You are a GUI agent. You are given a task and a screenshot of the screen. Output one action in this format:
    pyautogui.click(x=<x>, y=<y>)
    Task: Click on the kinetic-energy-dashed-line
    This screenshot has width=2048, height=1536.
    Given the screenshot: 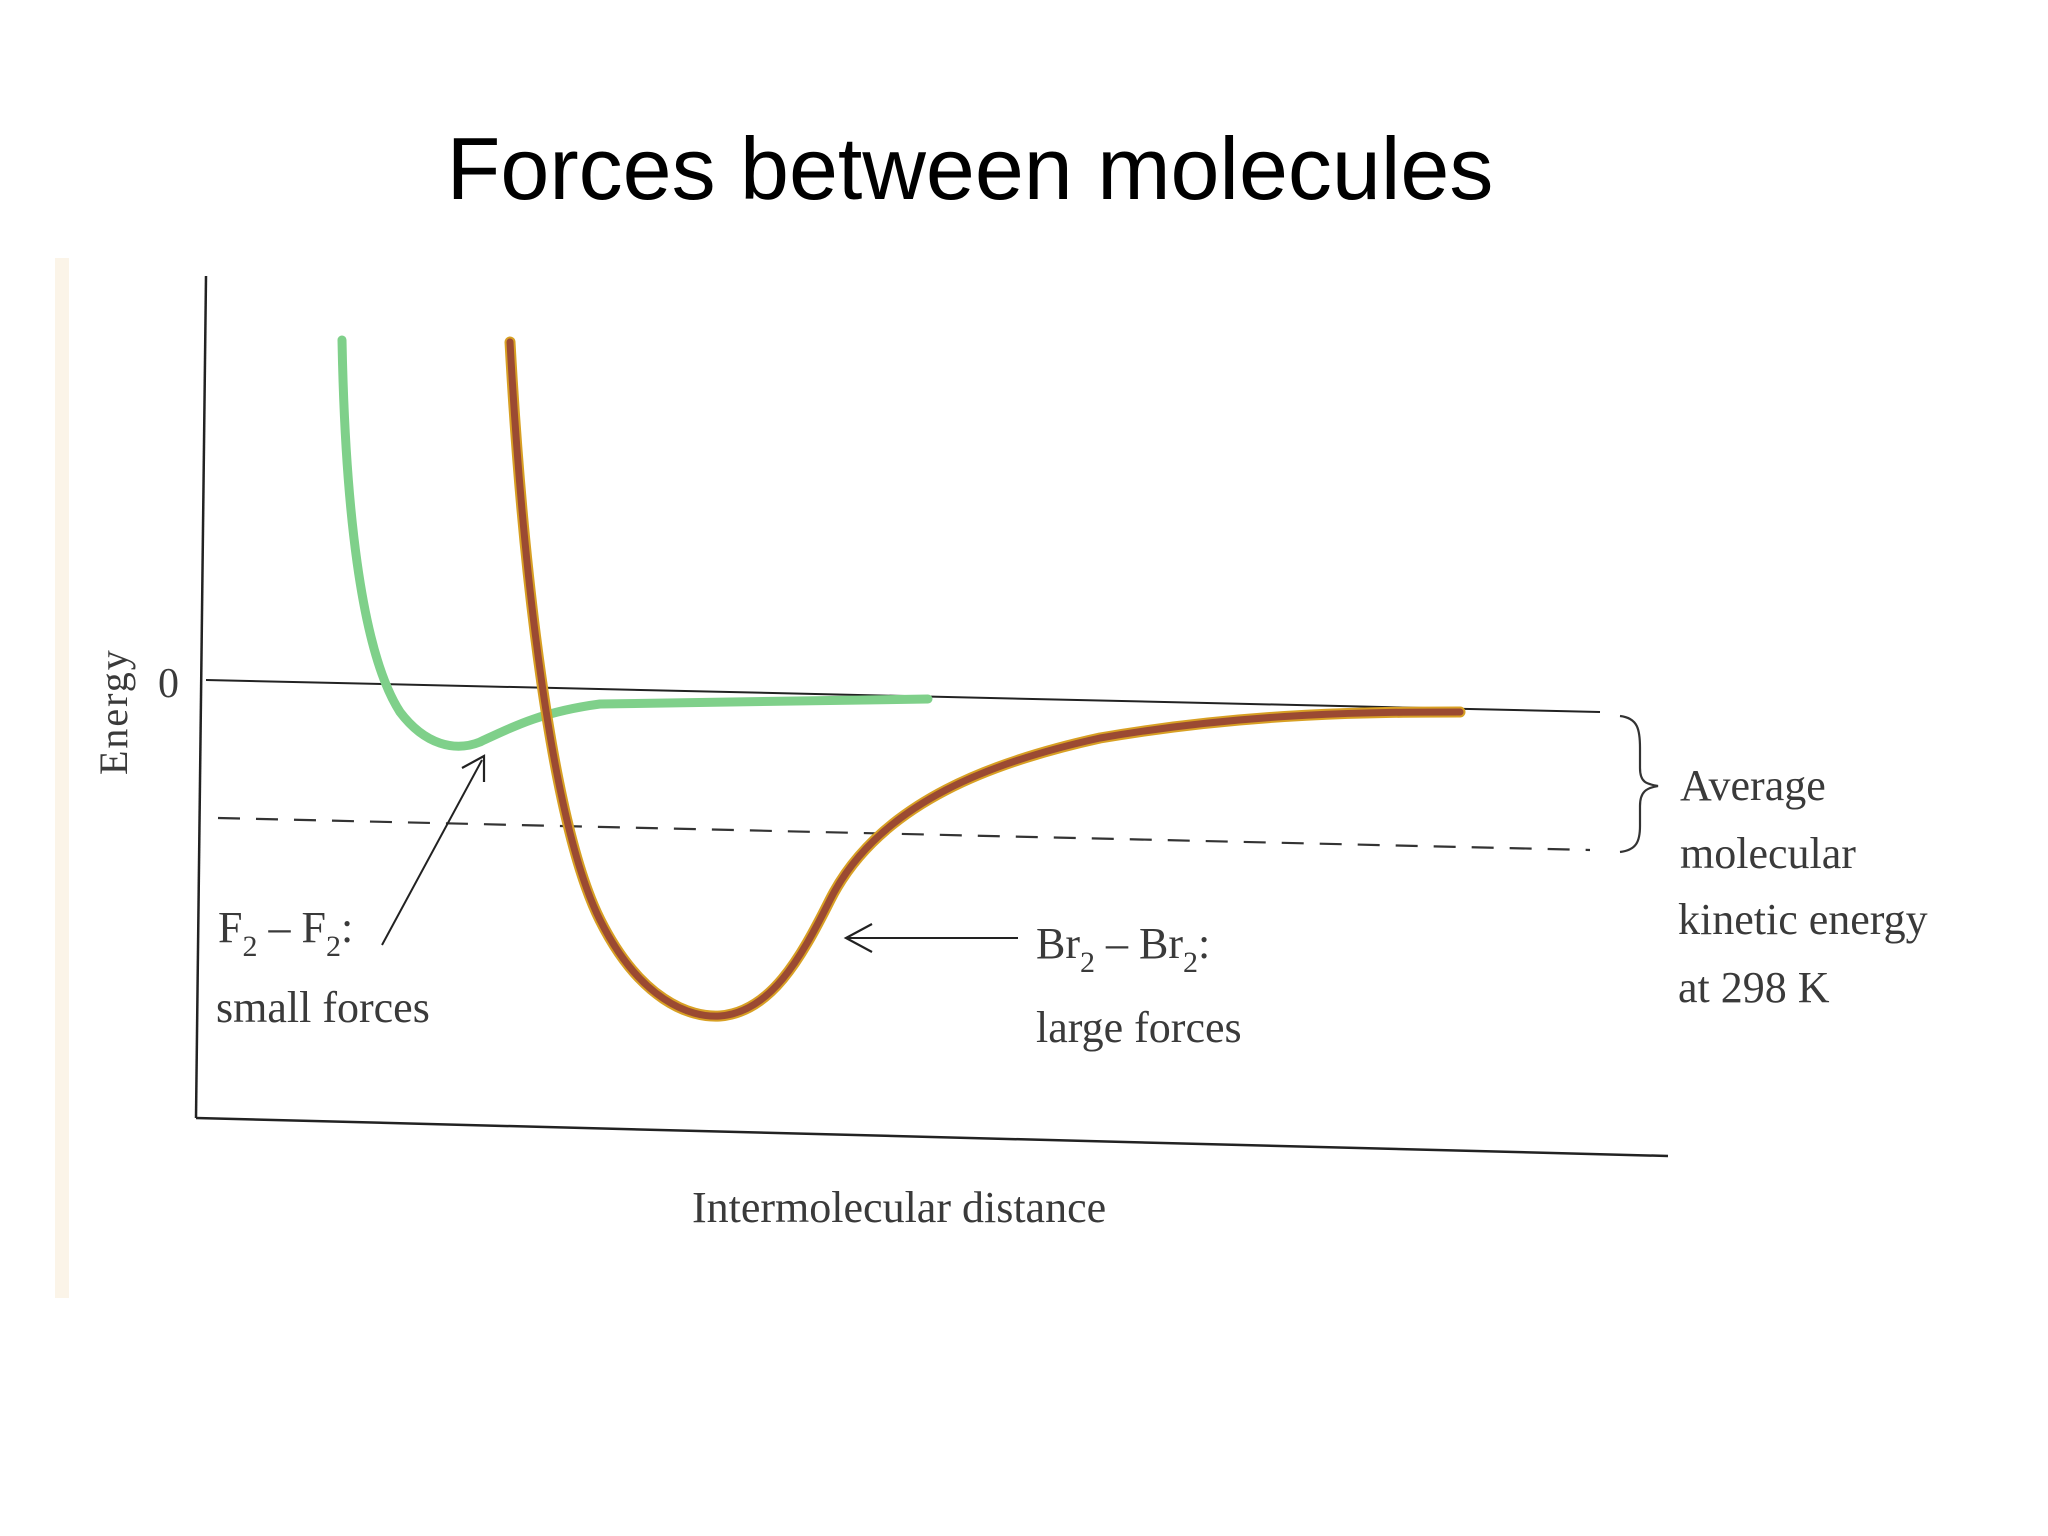 What is the action you would take?
    pyautogui.click(x=904, y=834)
    